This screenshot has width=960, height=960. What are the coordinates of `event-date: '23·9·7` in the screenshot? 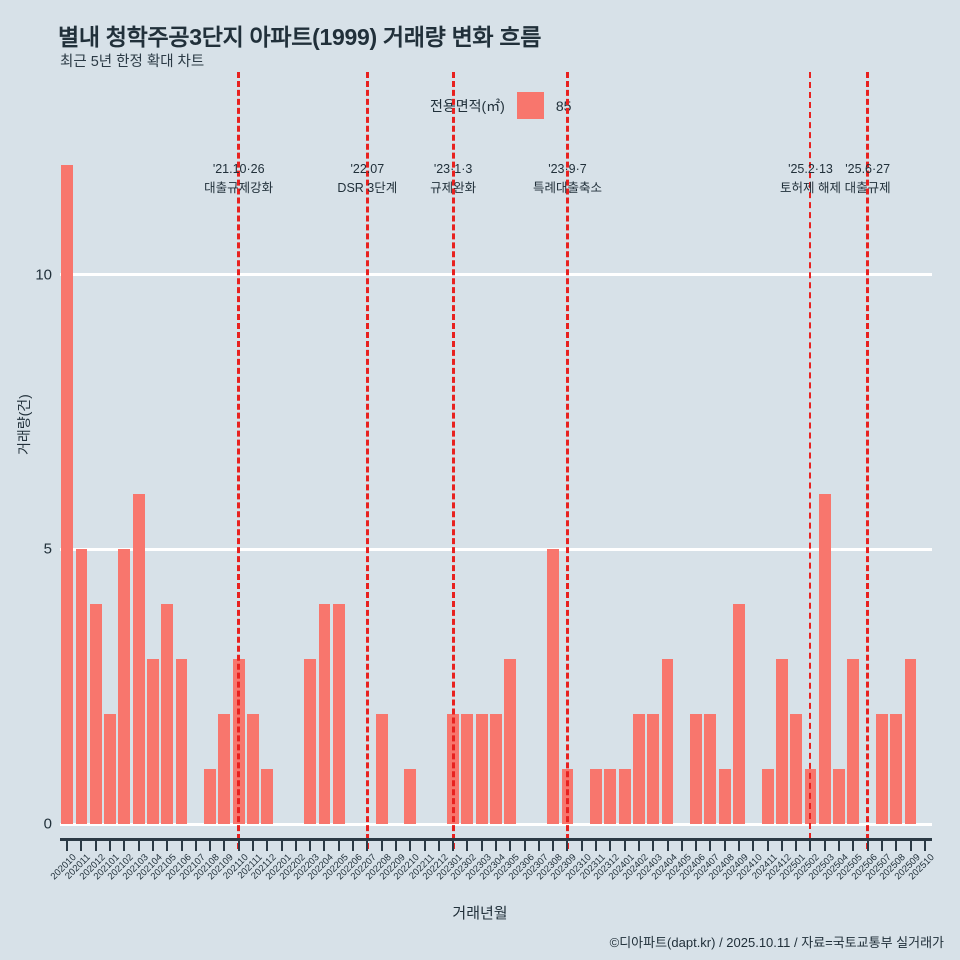 It's located at (567, 169).